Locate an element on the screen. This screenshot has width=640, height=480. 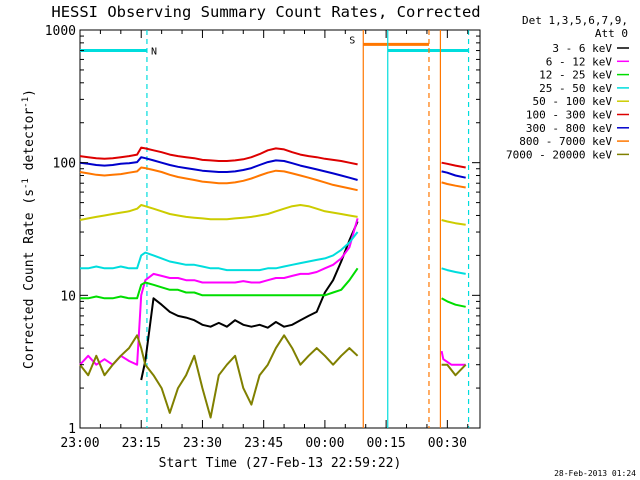
y-tick-label-2: 100 is located at coordinates (64, 164).